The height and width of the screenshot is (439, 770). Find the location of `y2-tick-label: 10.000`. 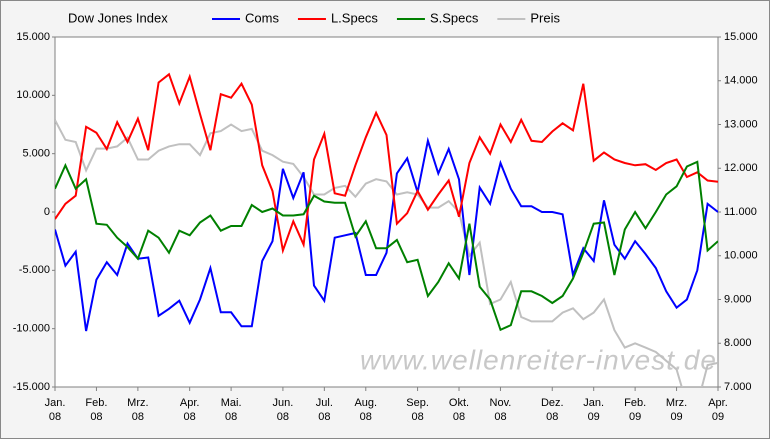

y2-tick-label: 10.000 is located at coordinates (741, 256).